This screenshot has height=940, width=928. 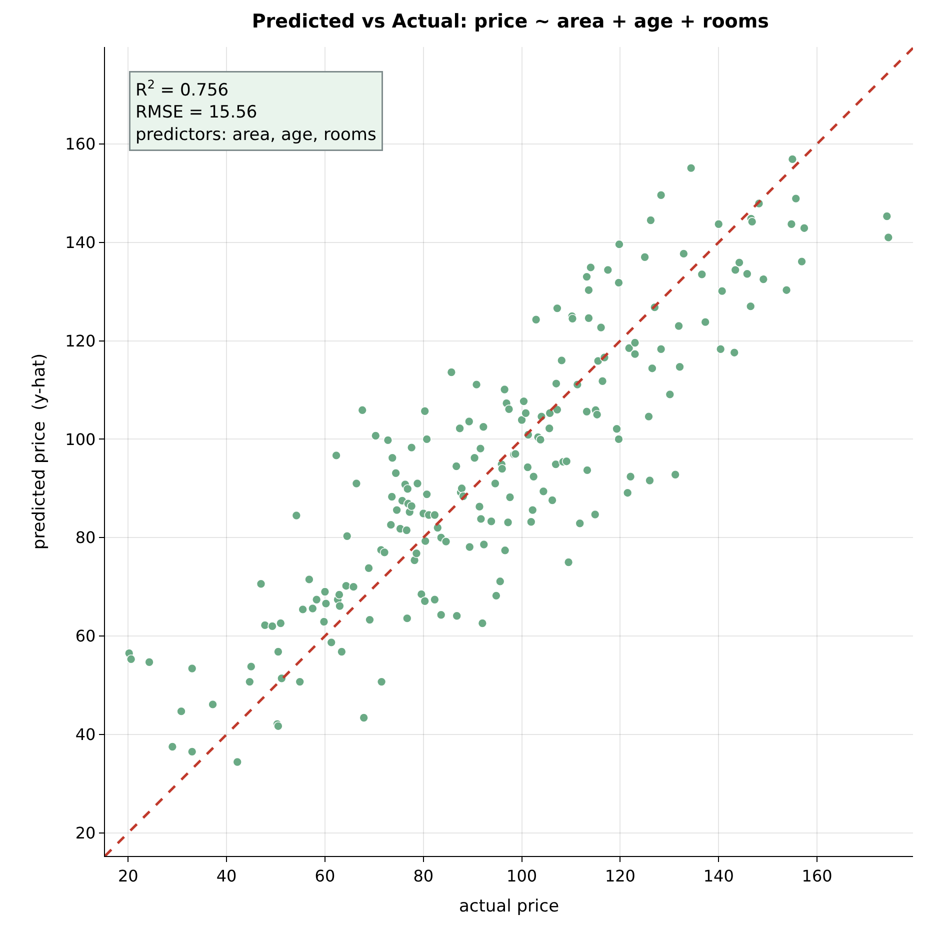 What do you see at coordinates (510, 21) in the screenshot?
I see `chart-title: Predicted vs Actual: price ~ area + age + rooms` at bounding box center [510, 21].